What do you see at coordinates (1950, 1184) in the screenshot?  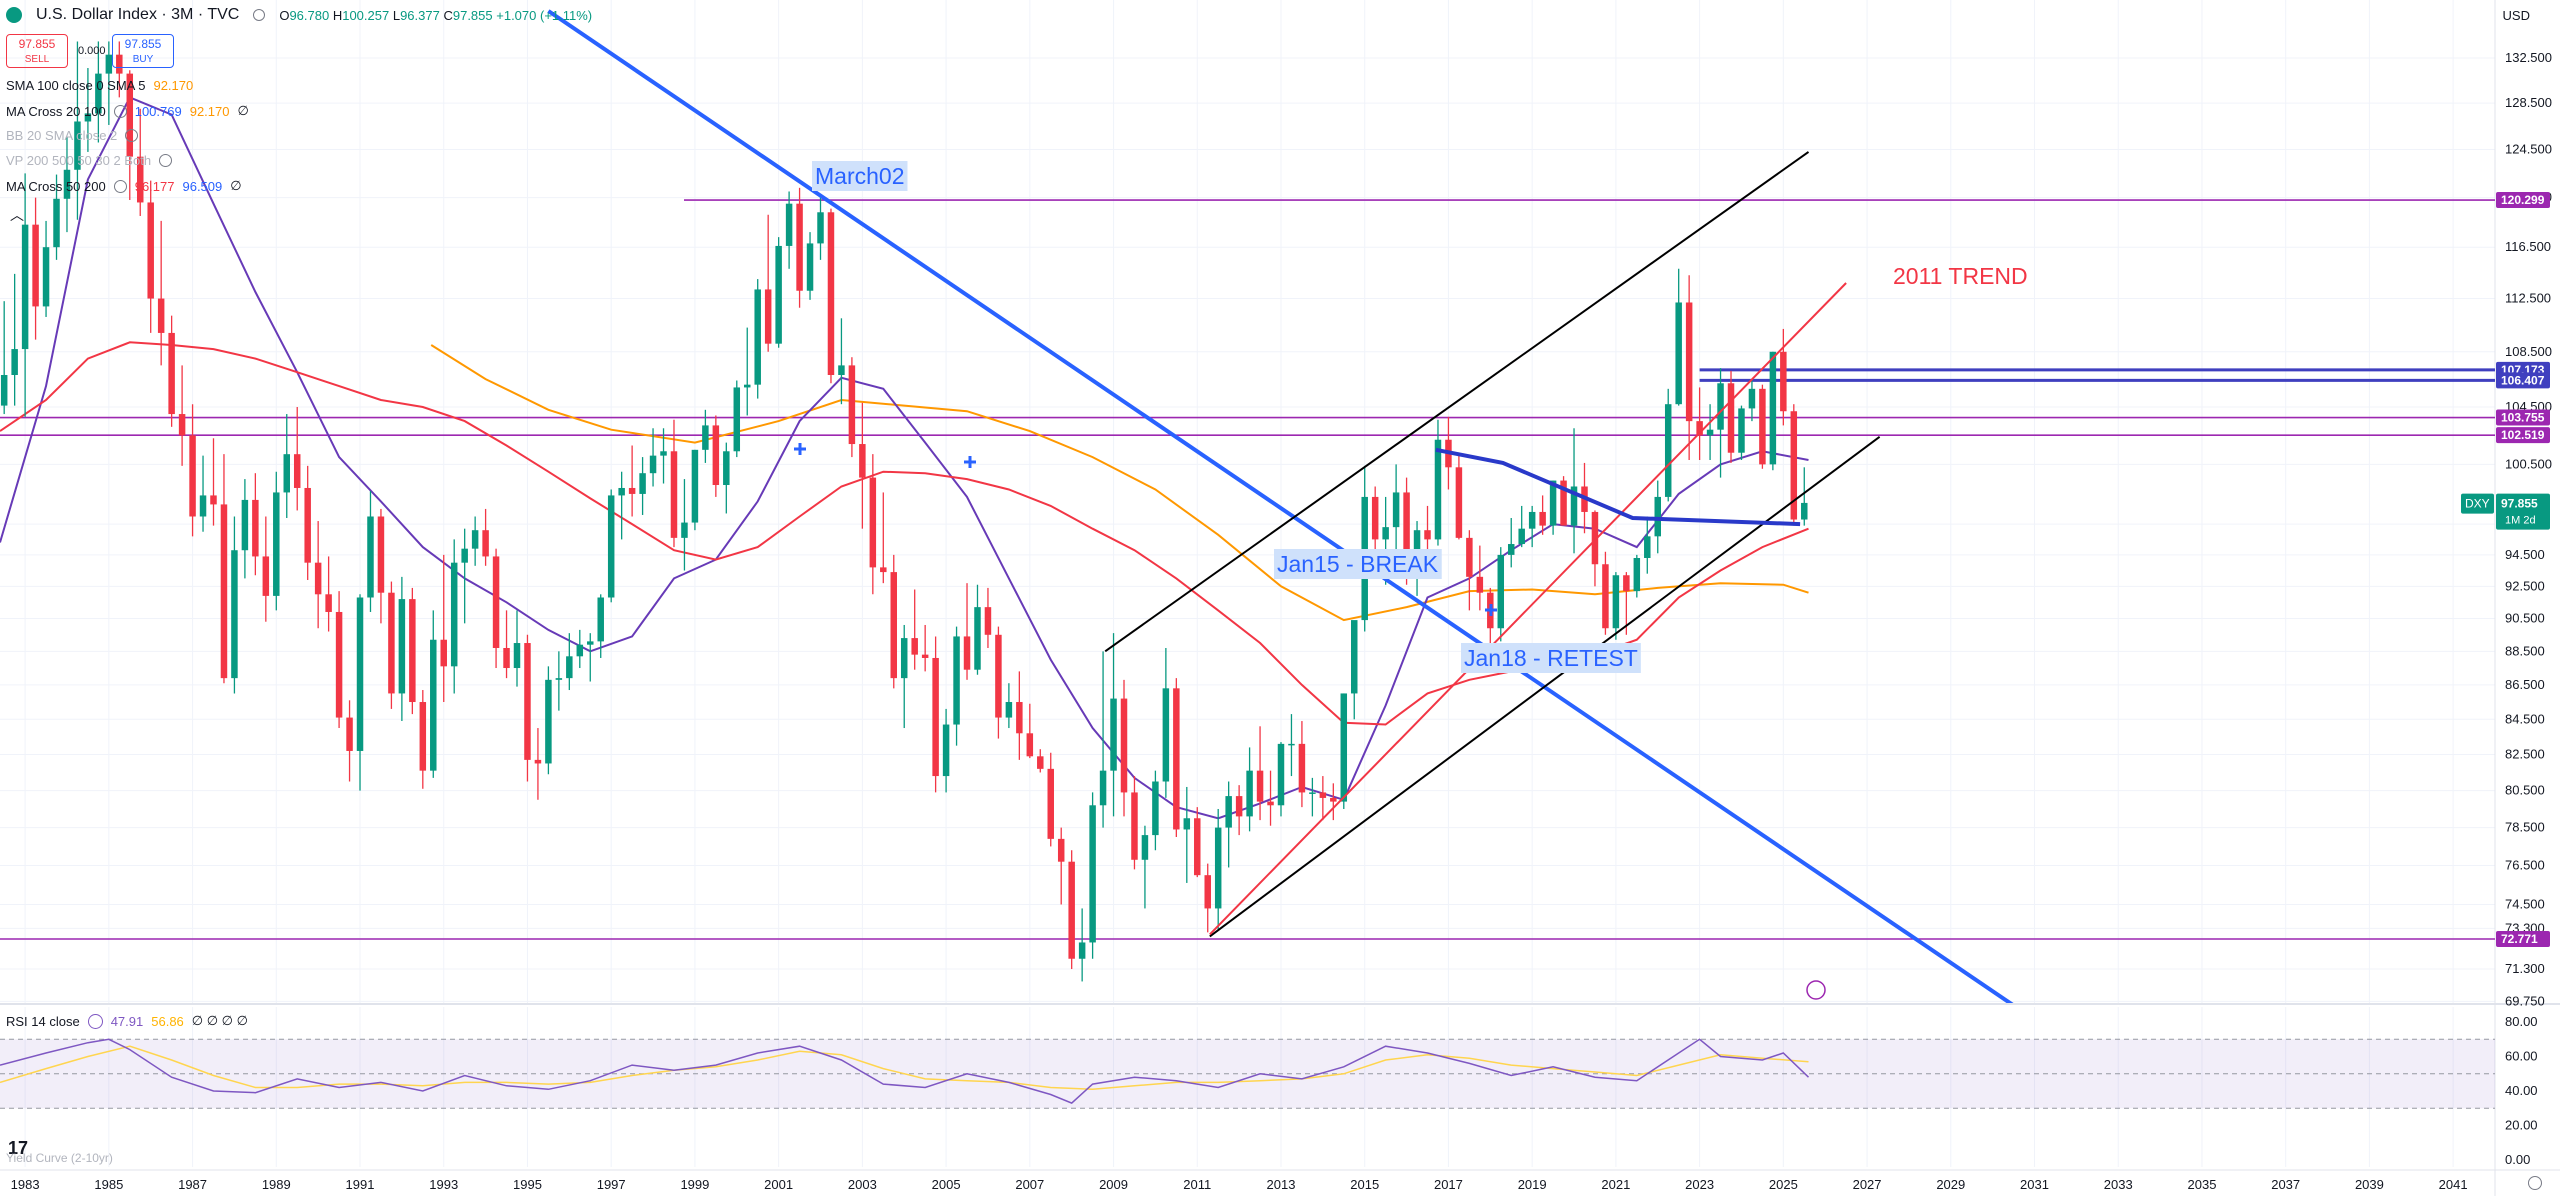 I see `time-tick-label: 2029` at bounding box center [1950, 1184].